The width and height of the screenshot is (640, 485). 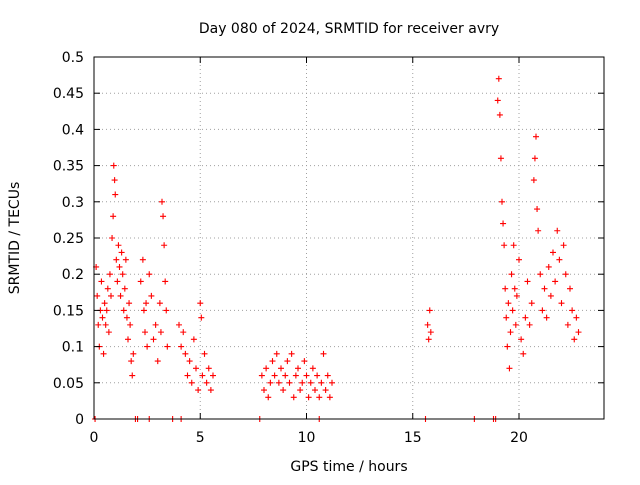 What do you see at coordinates (73, 275) in the screenshot?
I see `y-tick-label: 0.2` at bounding box center [73, 275].